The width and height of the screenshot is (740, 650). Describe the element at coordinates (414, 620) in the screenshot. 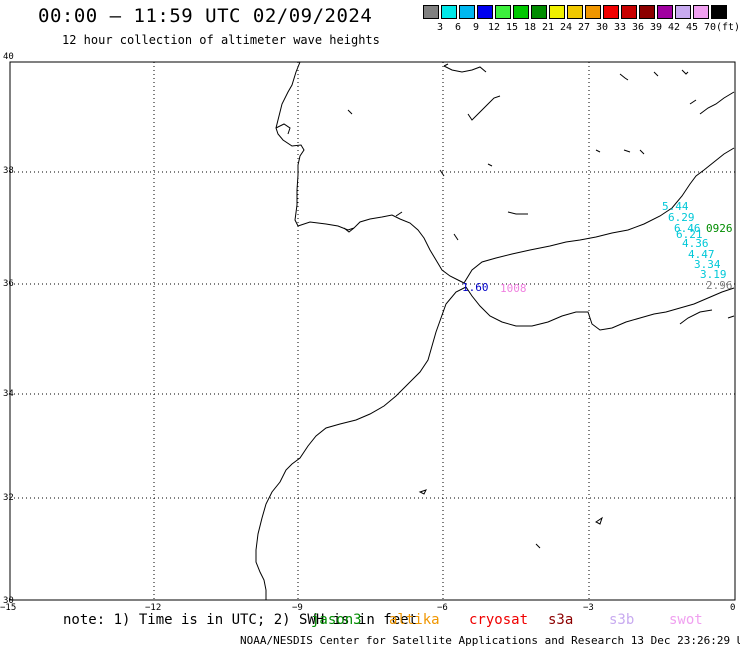

I see `mission-label-altika: altika` at that location.